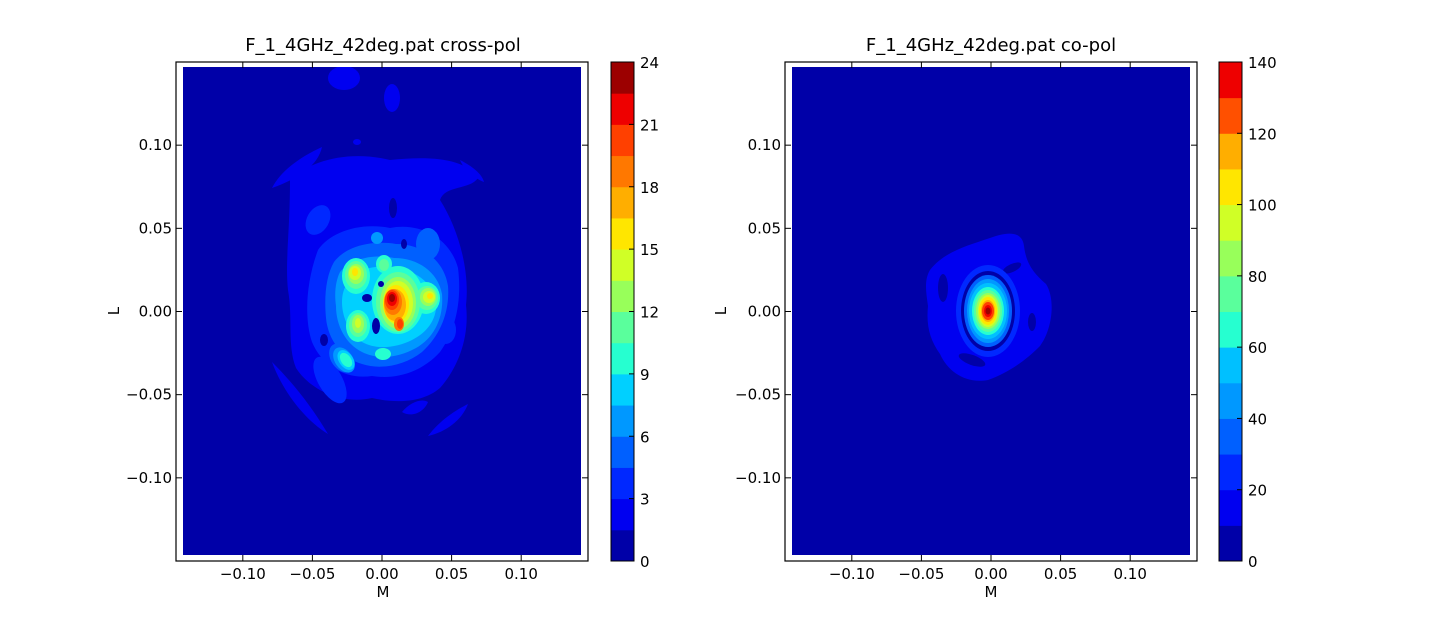  I want to click on cross-pol-y-axis-label: L, so click(114, 310).